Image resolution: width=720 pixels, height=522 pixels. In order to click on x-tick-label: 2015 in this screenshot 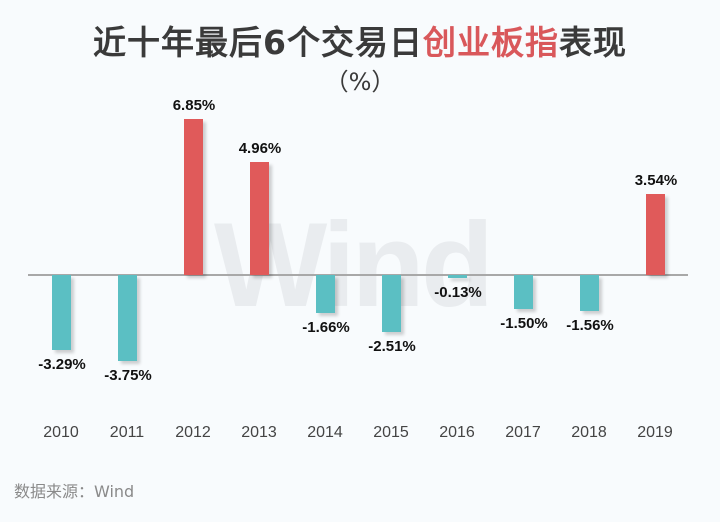, I will do `click(391, 432)`.